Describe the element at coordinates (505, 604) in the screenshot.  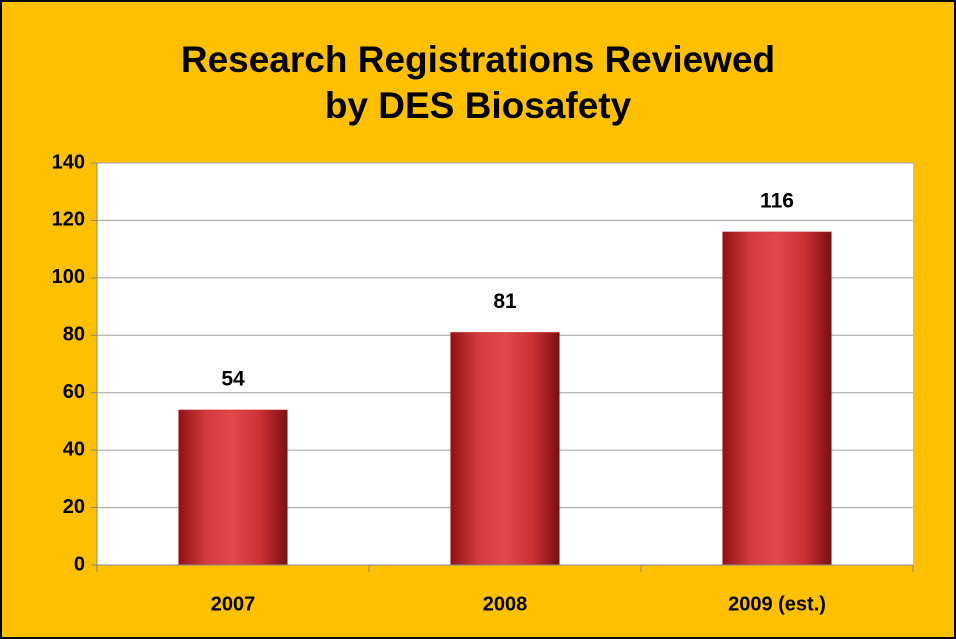
I see `x-tick-label: 2008` at that location.